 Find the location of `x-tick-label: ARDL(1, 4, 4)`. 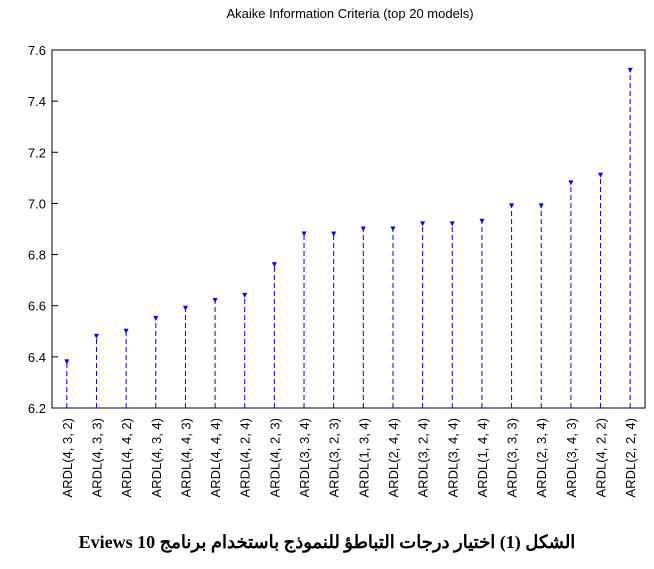

x-tick-label: ARDL(1, 4, 4) is located at coordinates (482, 457).